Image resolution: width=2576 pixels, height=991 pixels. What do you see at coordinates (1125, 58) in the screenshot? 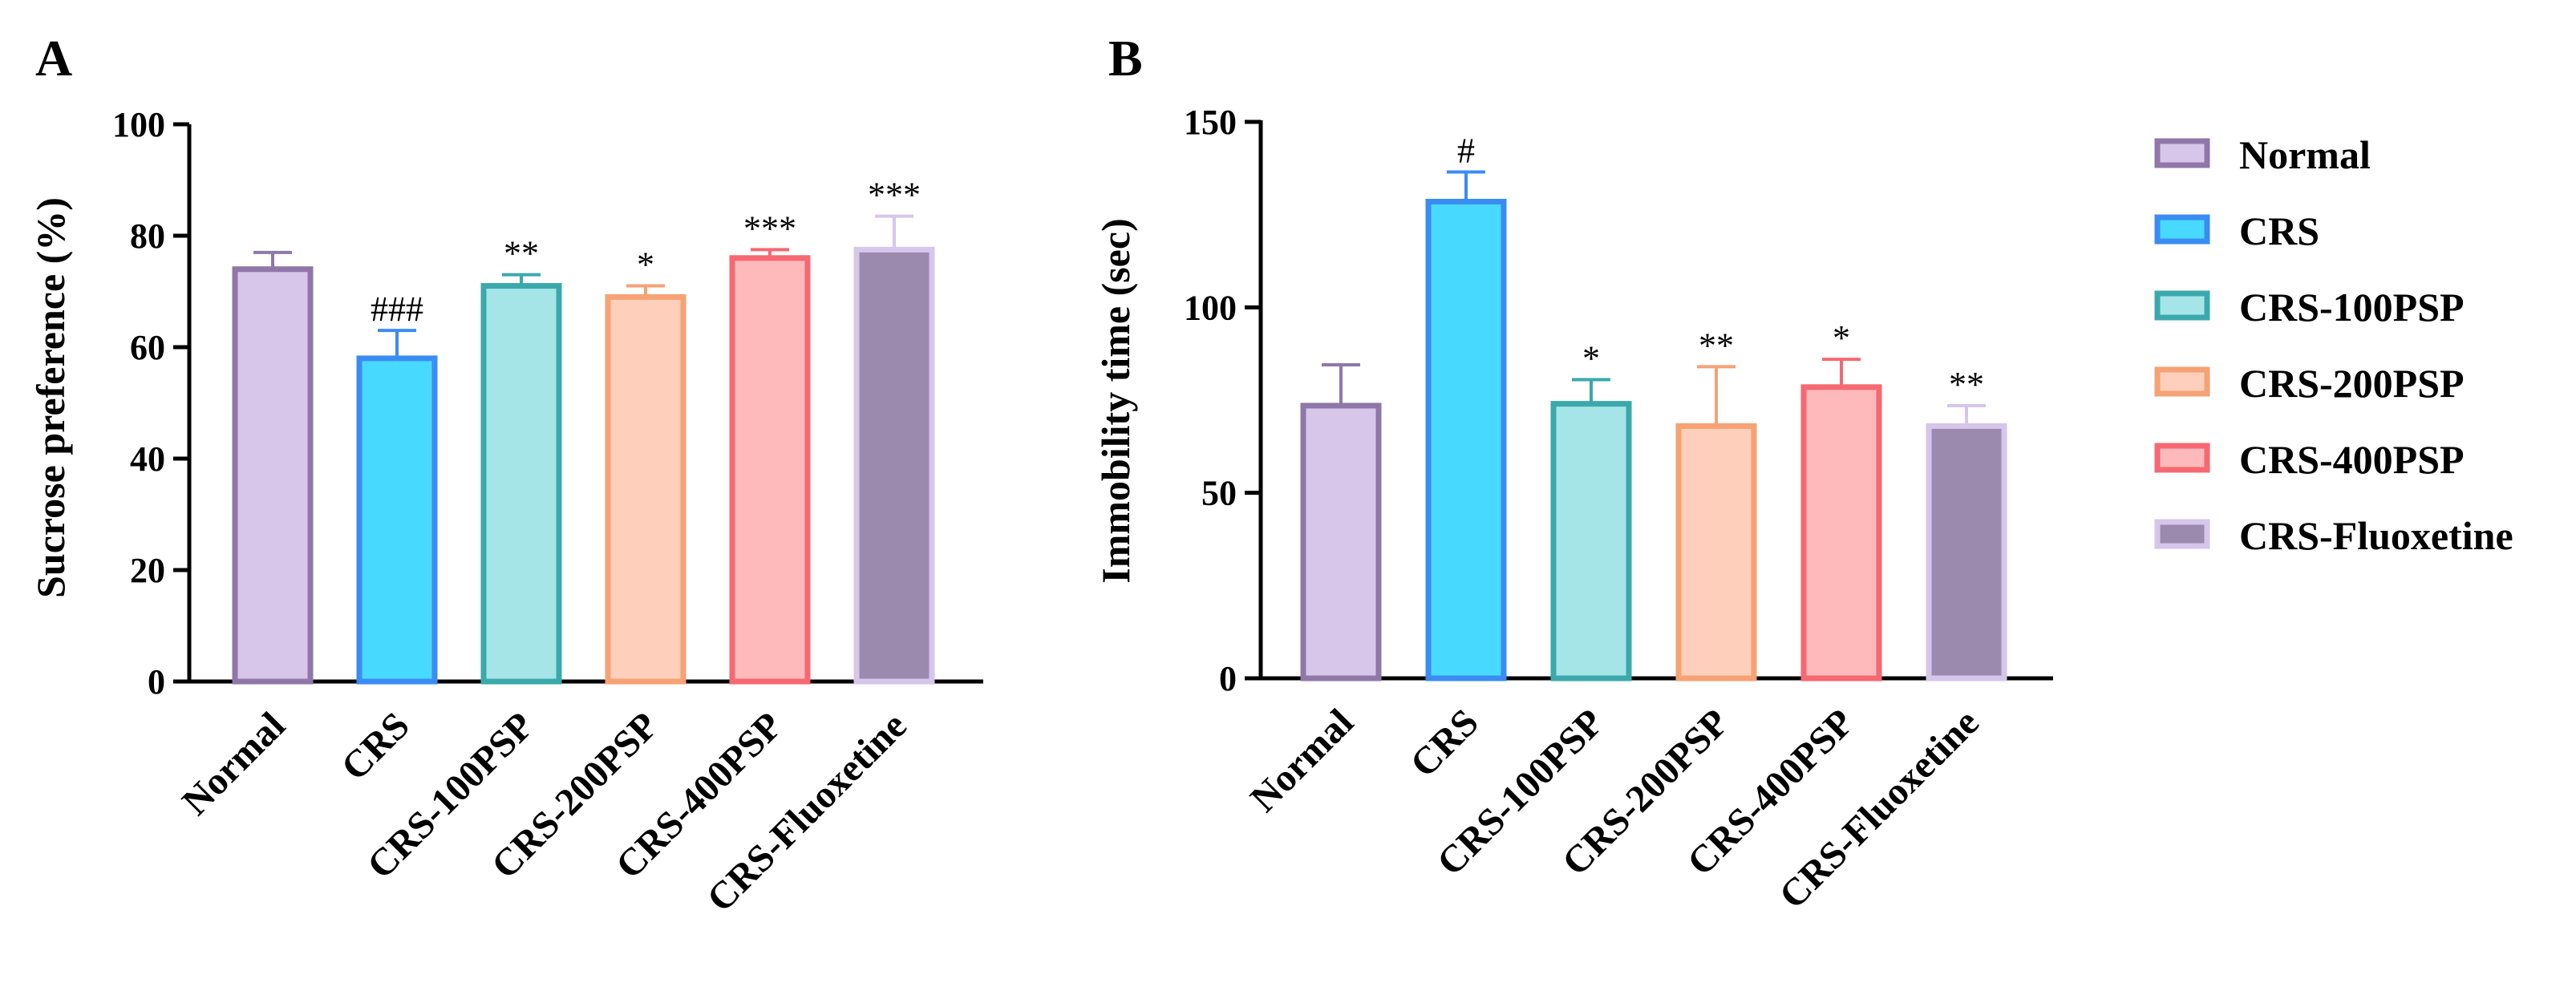
I see `panel-b-letter: B` at bounding box center [1125, 58].